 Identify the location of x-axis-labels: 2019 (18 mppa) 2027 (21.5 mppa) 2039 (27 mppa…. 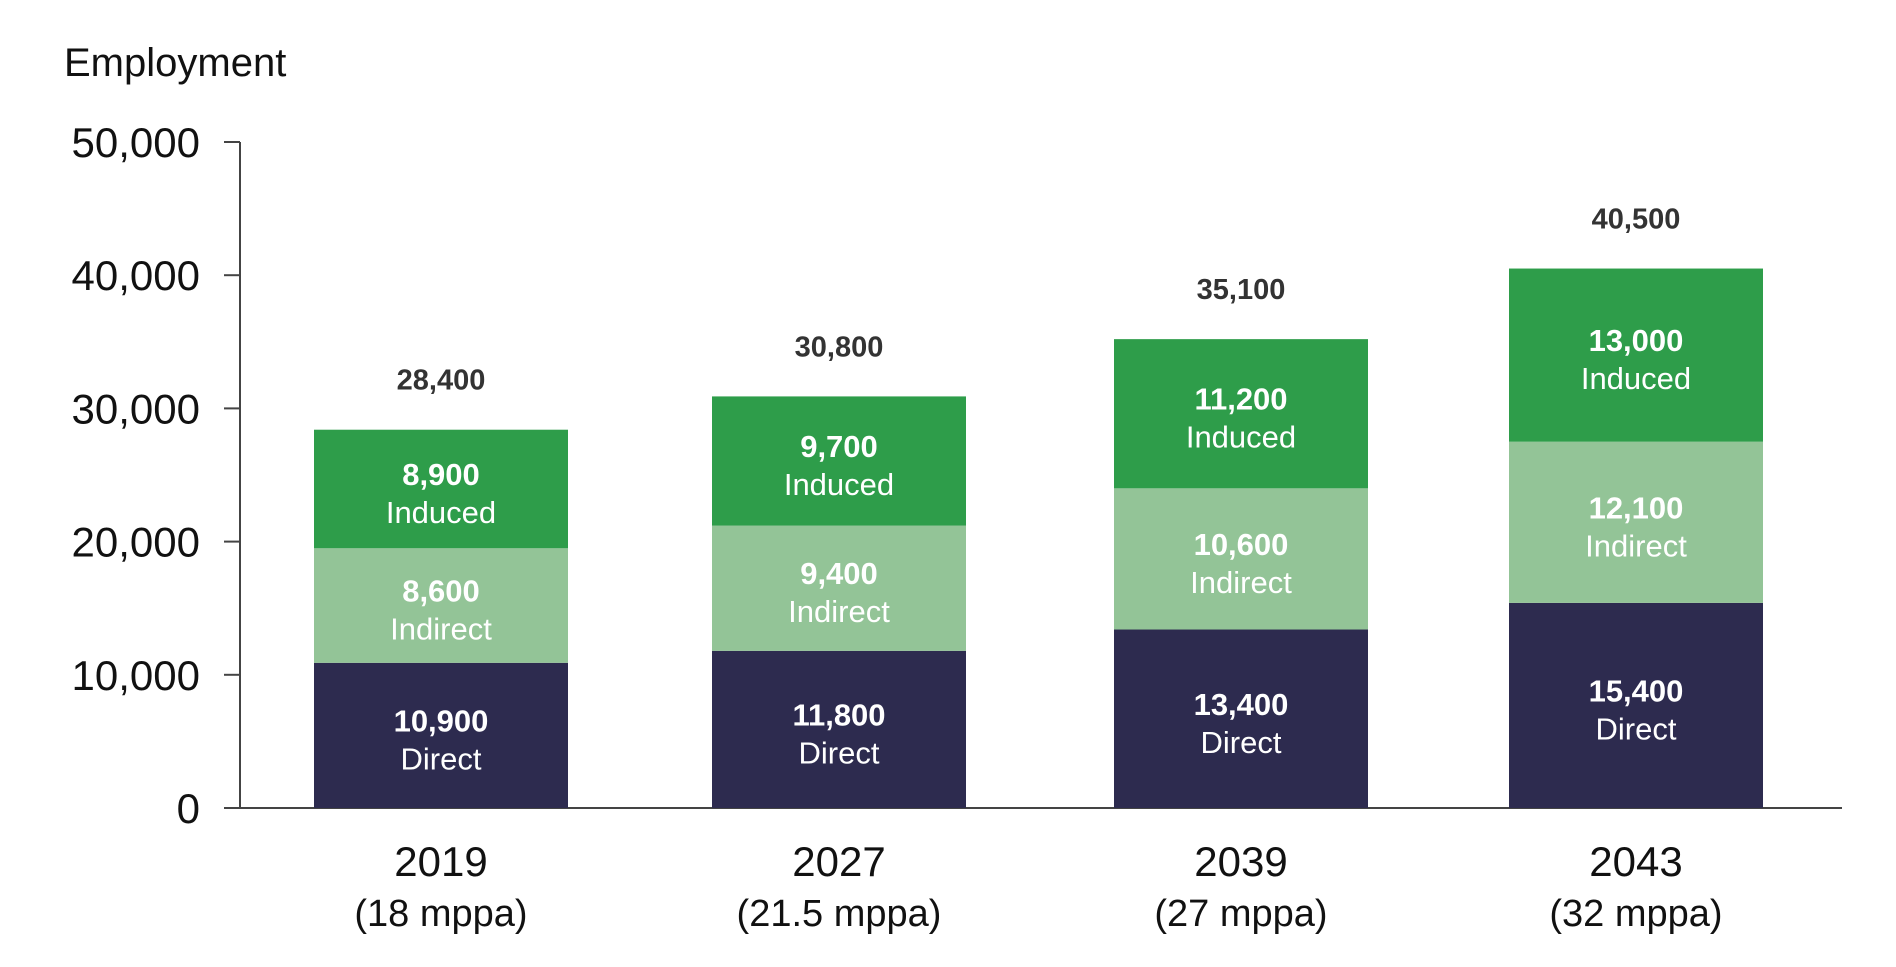
(1038, 886).